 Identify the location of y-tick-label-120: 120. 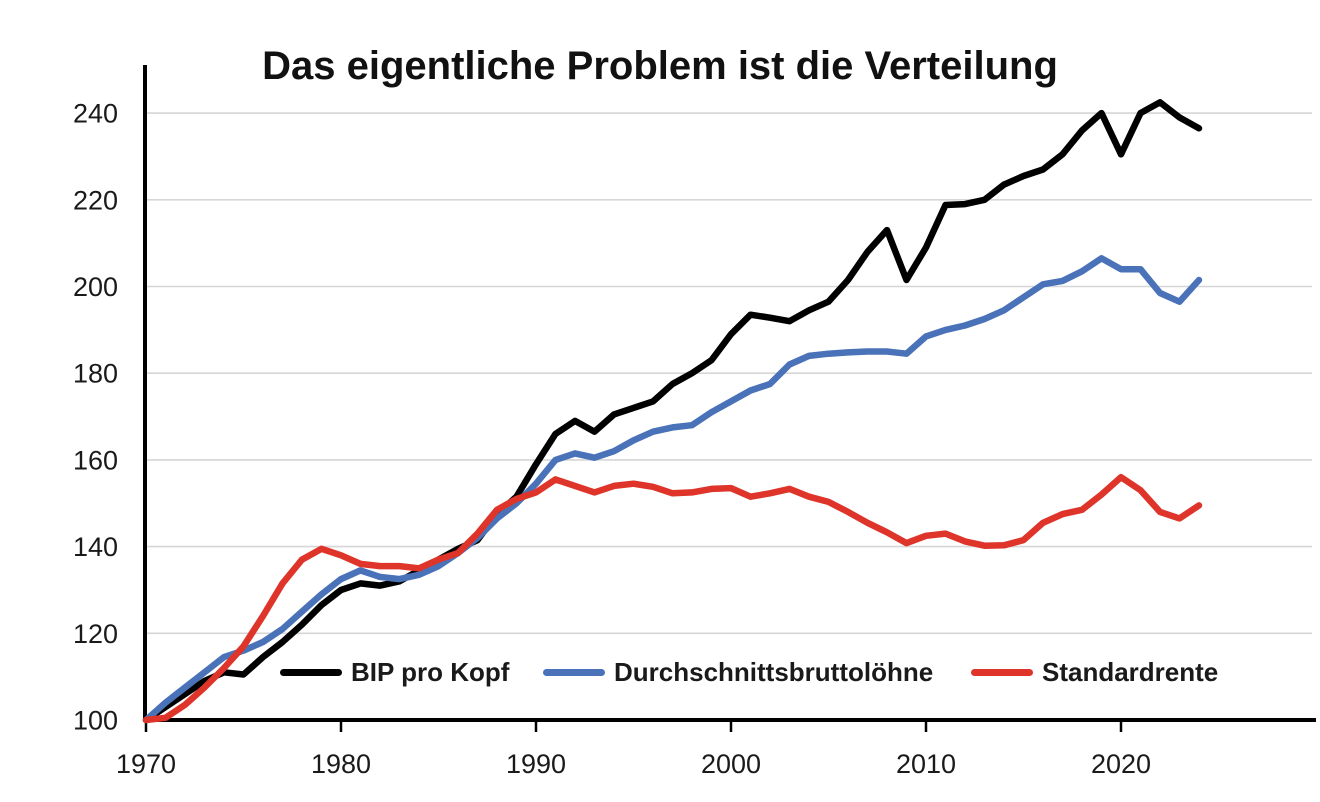
(95, 634).